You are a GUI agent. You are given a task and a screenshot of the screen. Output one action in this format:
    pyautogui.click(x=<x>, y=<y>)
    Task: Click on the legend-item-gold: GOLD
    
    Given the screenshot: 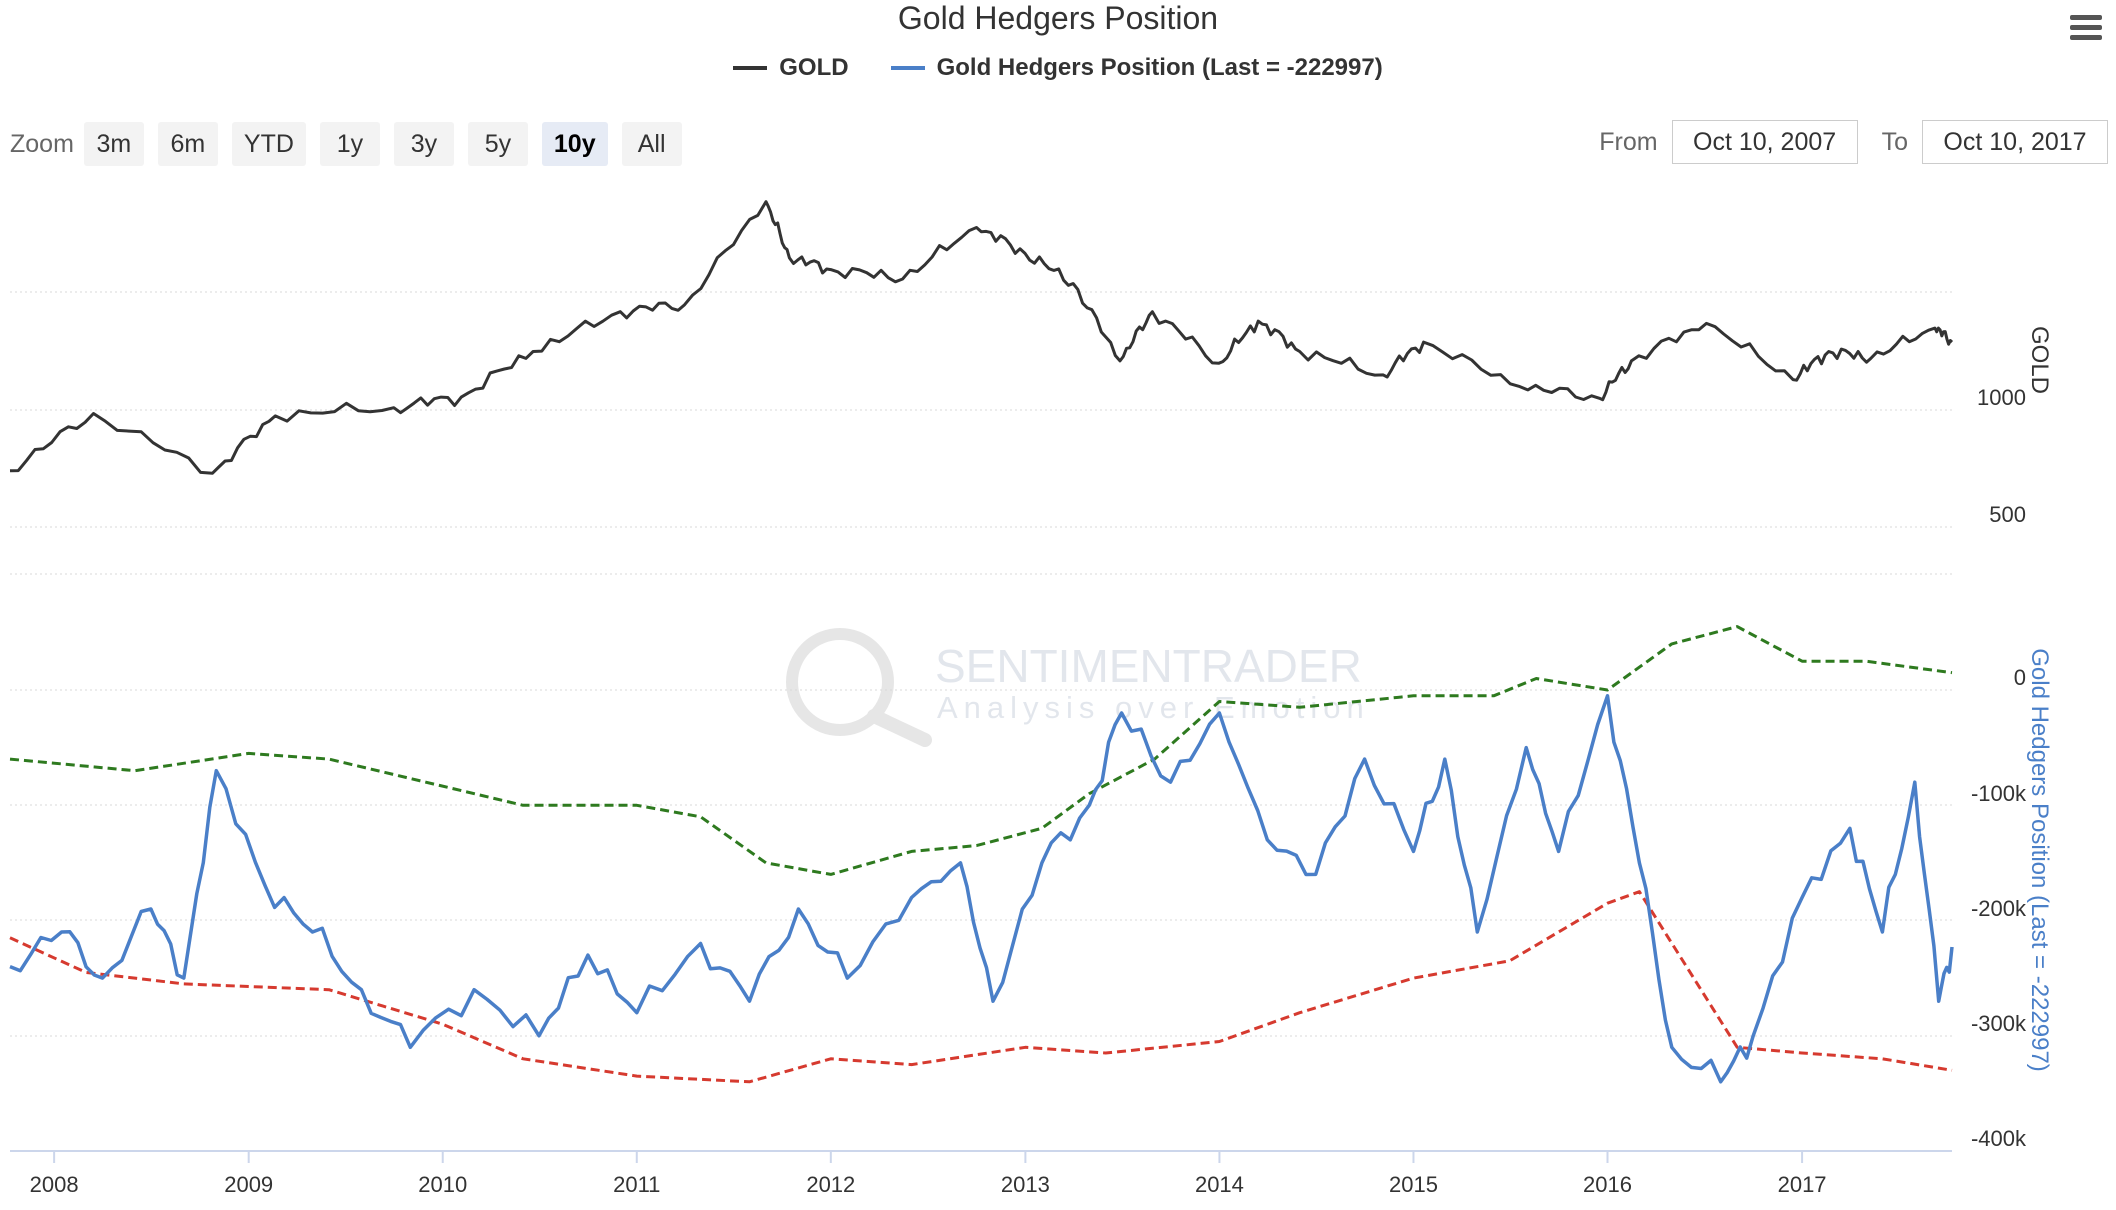 What is the action you would take?
    pyautogui.click(x=791, y=68)
    